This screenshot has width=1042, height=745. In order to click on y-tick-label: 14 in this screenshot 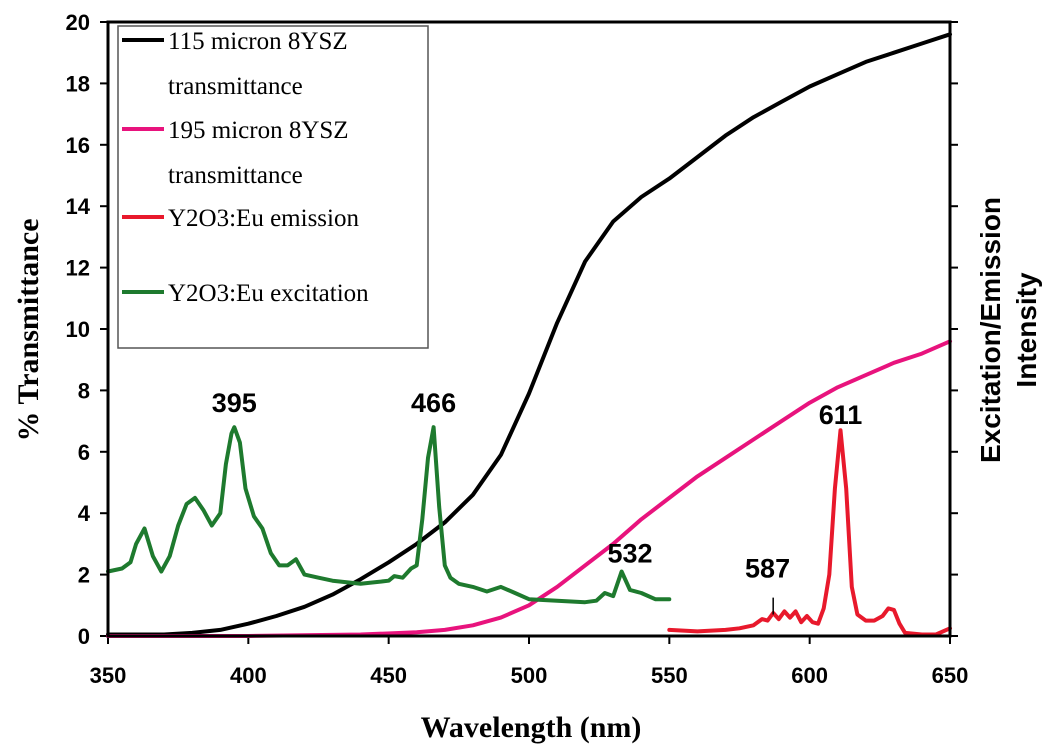, I will do `click(78, 206)`.